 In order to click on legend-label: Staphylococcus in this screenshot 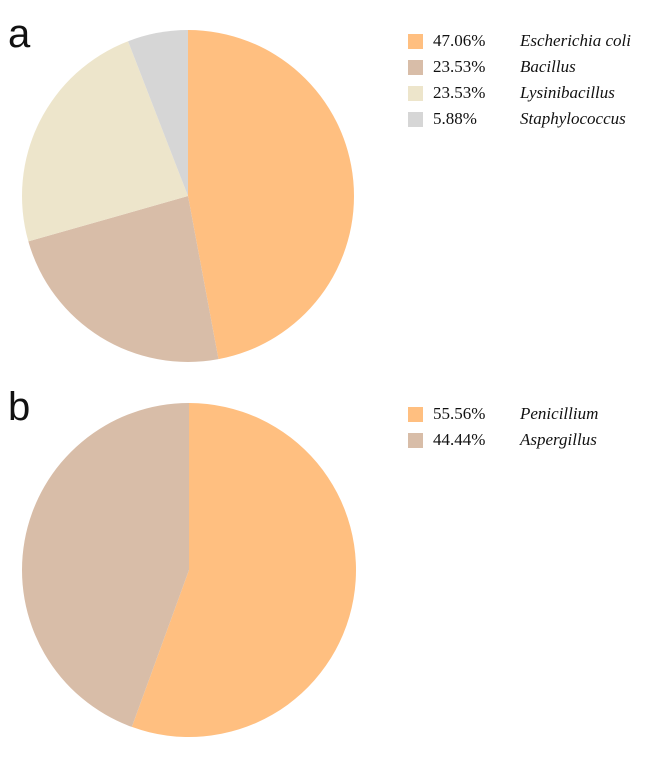, I will do `click(573, 118)`.